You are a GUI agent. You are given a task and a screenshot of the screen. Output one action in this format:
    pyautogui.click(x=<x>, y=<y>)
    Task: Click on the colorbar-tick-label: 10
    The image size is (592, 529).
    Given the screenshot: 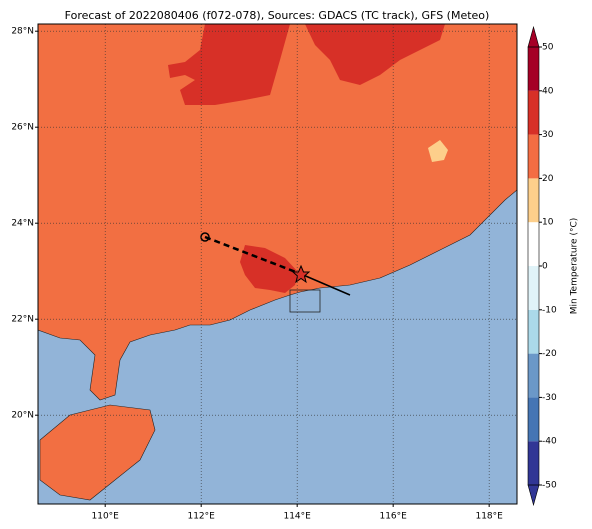 What is the action you would take?
    pyautogui.click(x=548, y=223)
    